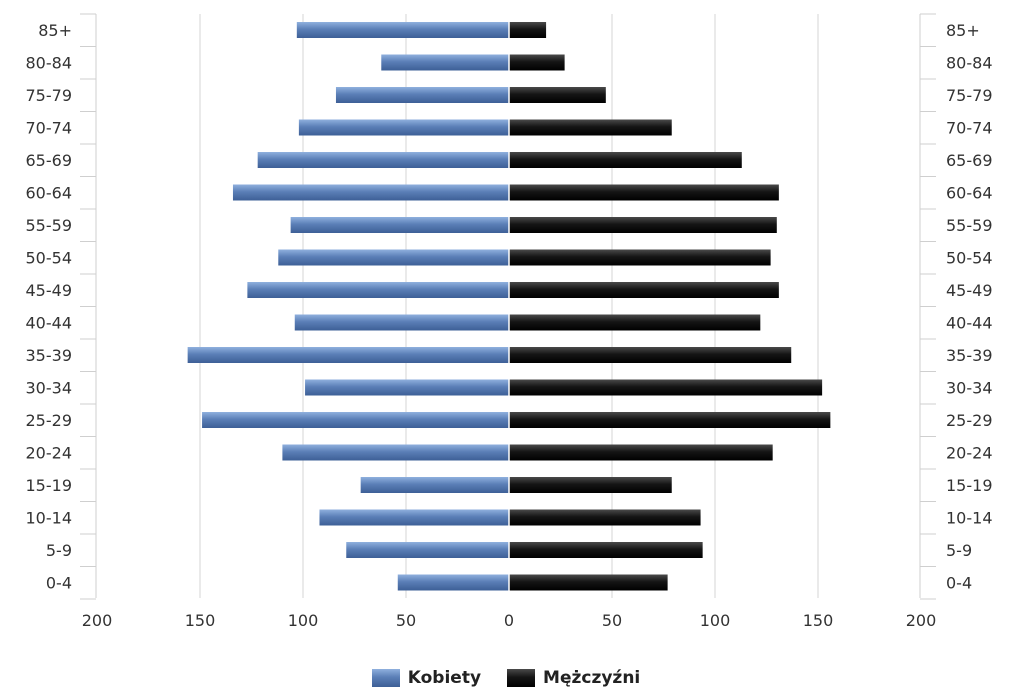  What do you see at coordinates (444, 678) in the screenshot?
I see `legend-label-female: Kobiety` at bounding box center [444, 678].